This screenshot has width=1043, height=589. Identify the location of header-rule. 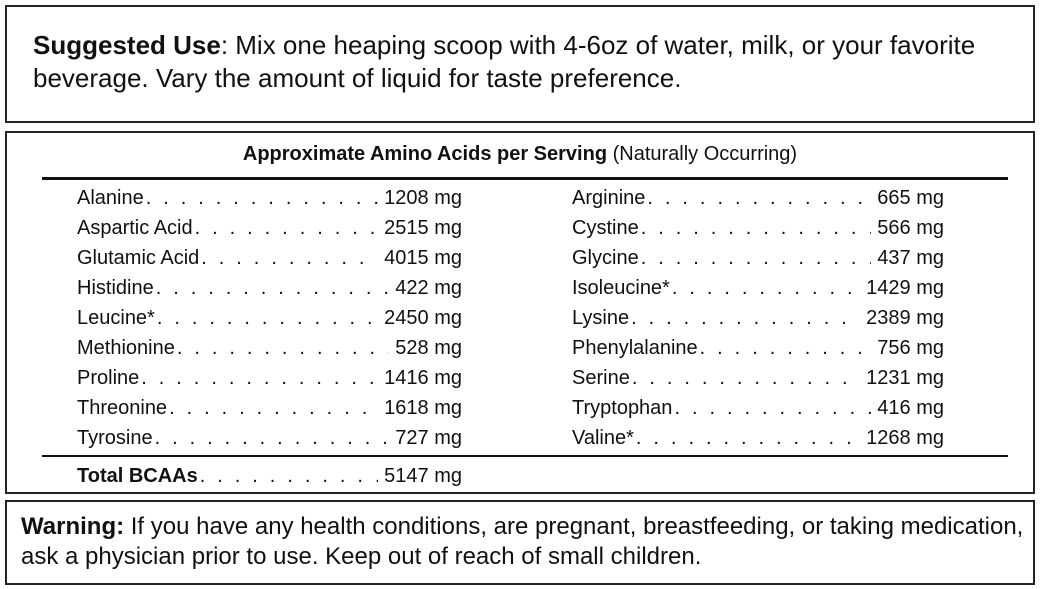
(525, 178).